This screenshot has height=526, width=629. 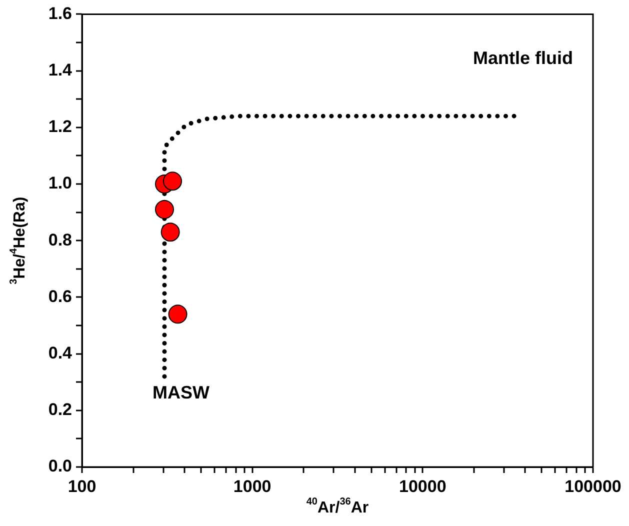 I want to click on y-tick-label: 0.0, so click(x=60, y=466).